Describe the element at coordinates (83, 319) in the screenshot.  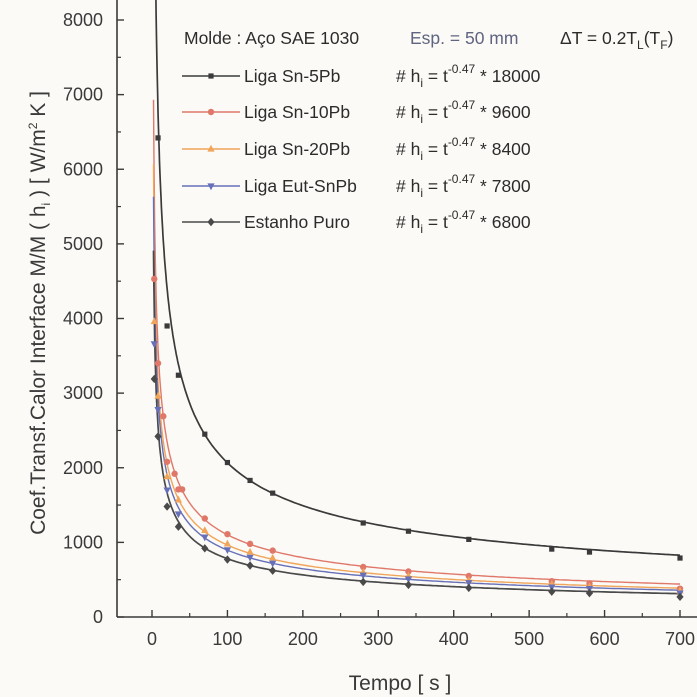
I see `y-tick-label: 4000` at that location.